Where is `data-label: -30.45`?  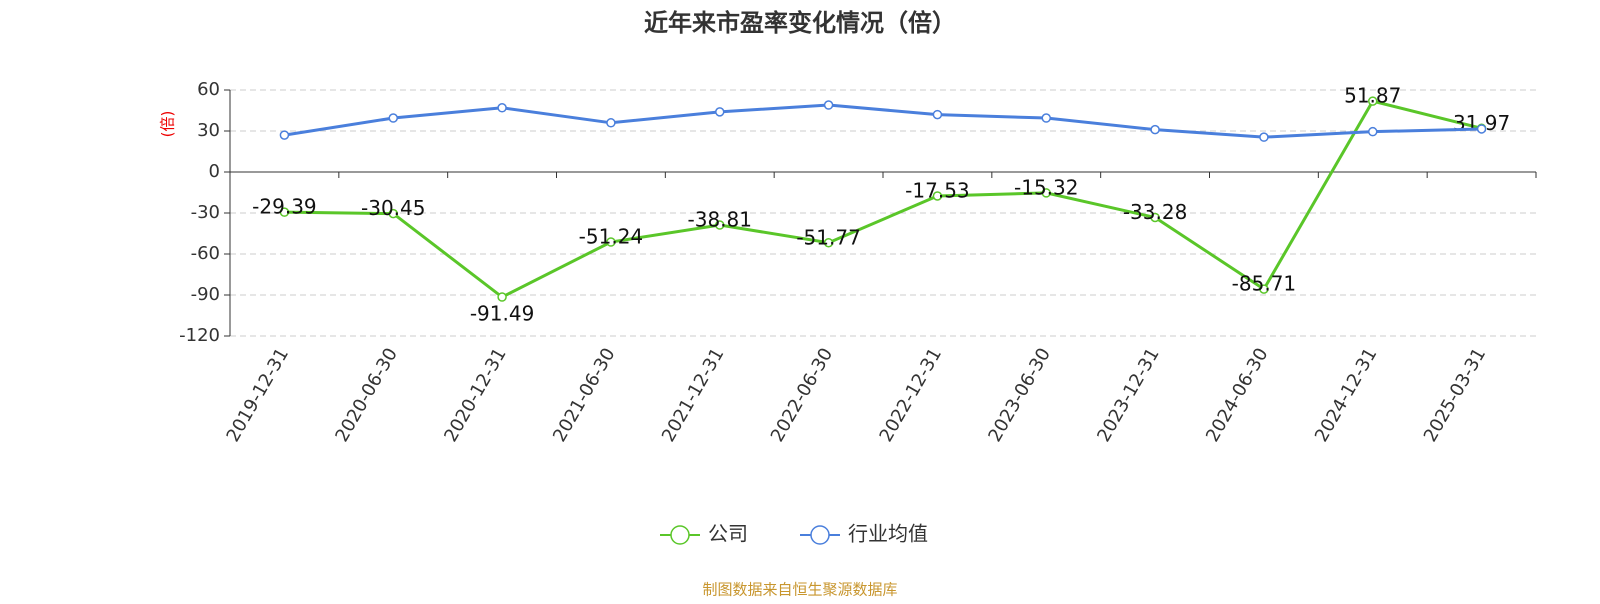
data-label: -30.45 is located at coordinates (393, 208).